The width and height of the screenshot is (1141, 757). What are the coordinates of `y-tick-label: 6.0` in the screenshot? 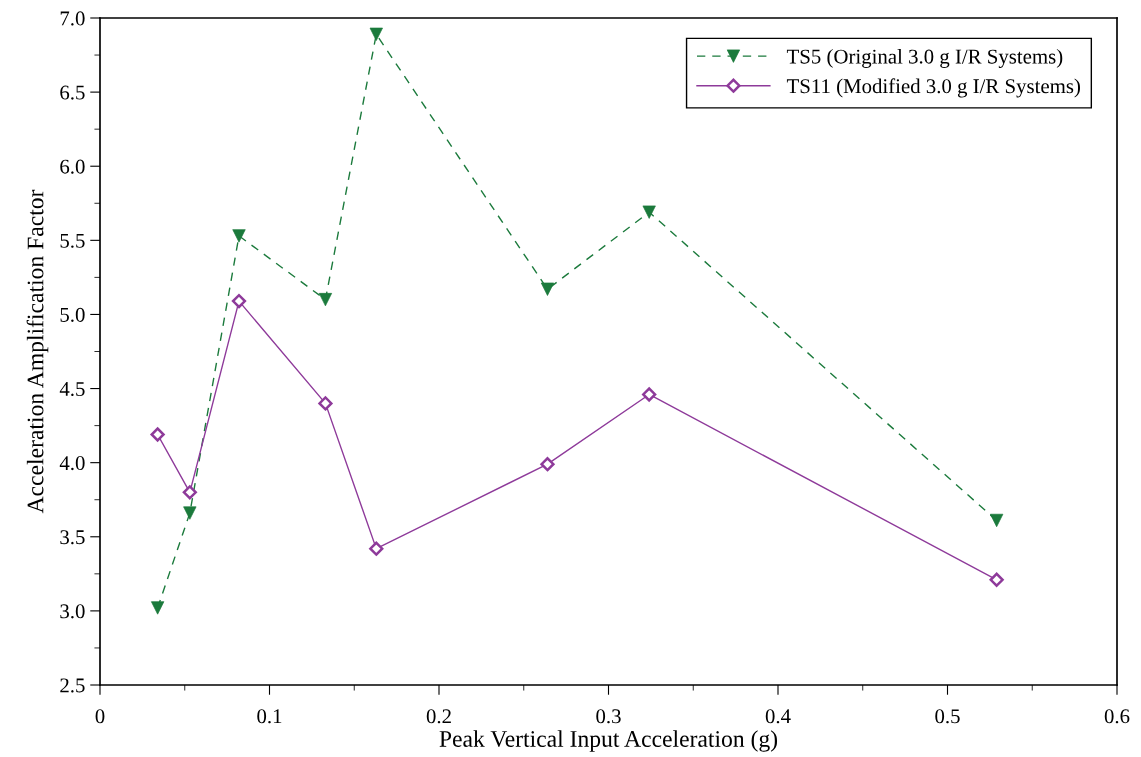 It's located at (72, 166).